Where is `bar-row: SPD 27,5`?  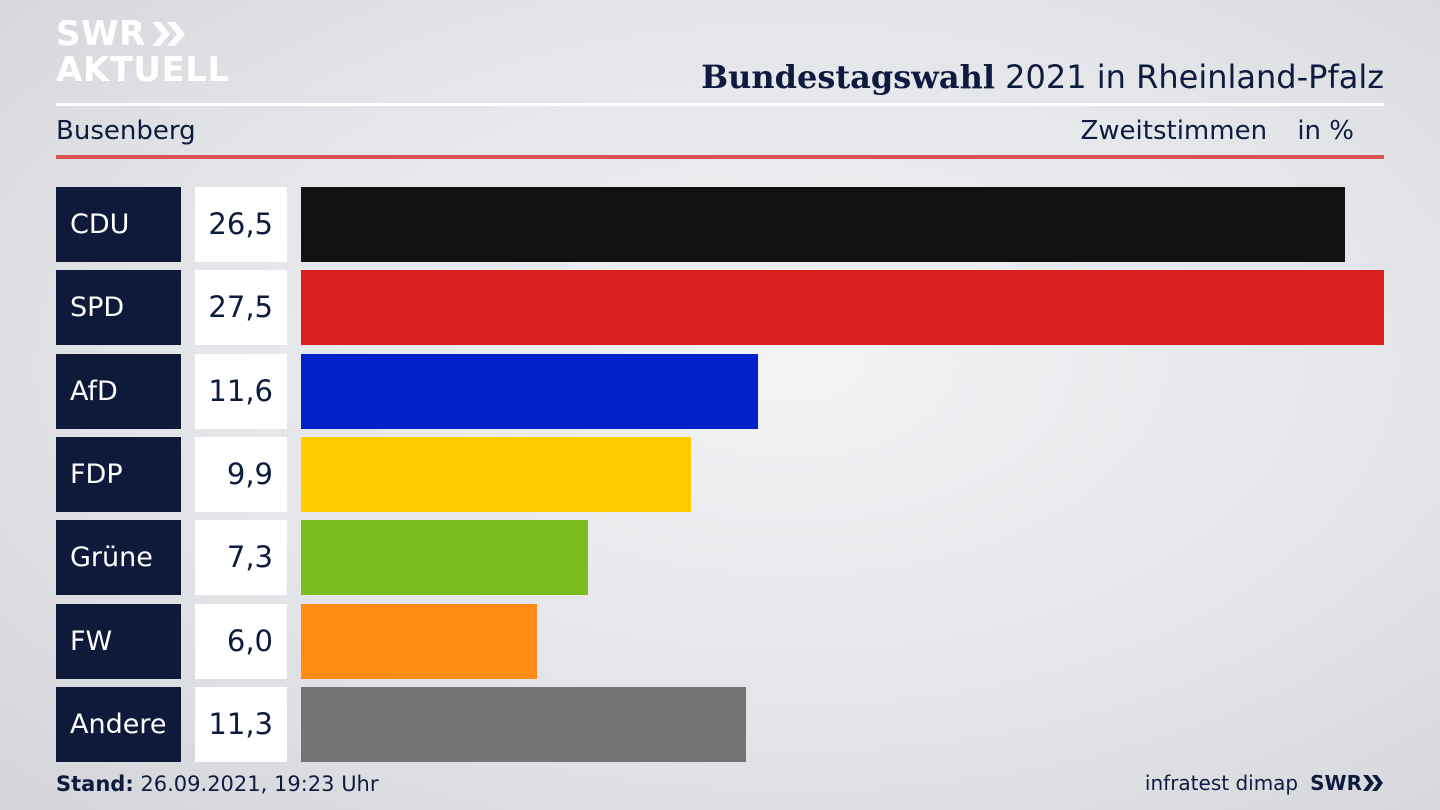
bar-row: SPD 27,5 is located at coordinates (720, 307).